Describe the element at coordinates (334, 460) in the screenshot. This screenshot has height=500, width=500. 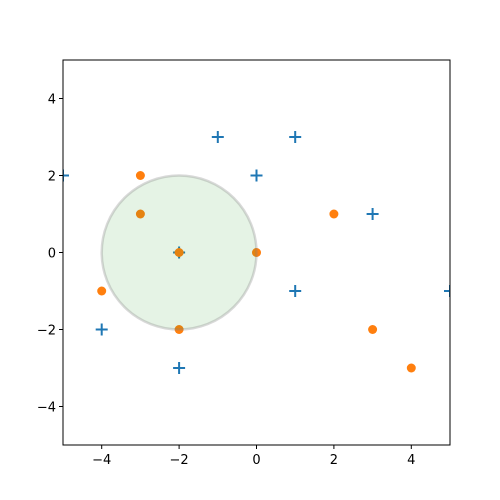
I see `x-tick-label: 2` at that location.